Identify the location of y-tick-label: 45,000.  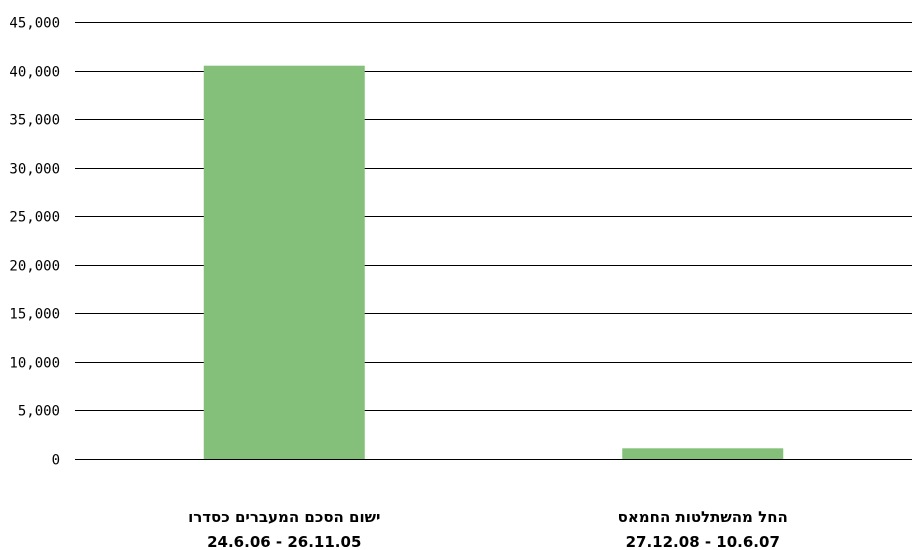
(34, 24).